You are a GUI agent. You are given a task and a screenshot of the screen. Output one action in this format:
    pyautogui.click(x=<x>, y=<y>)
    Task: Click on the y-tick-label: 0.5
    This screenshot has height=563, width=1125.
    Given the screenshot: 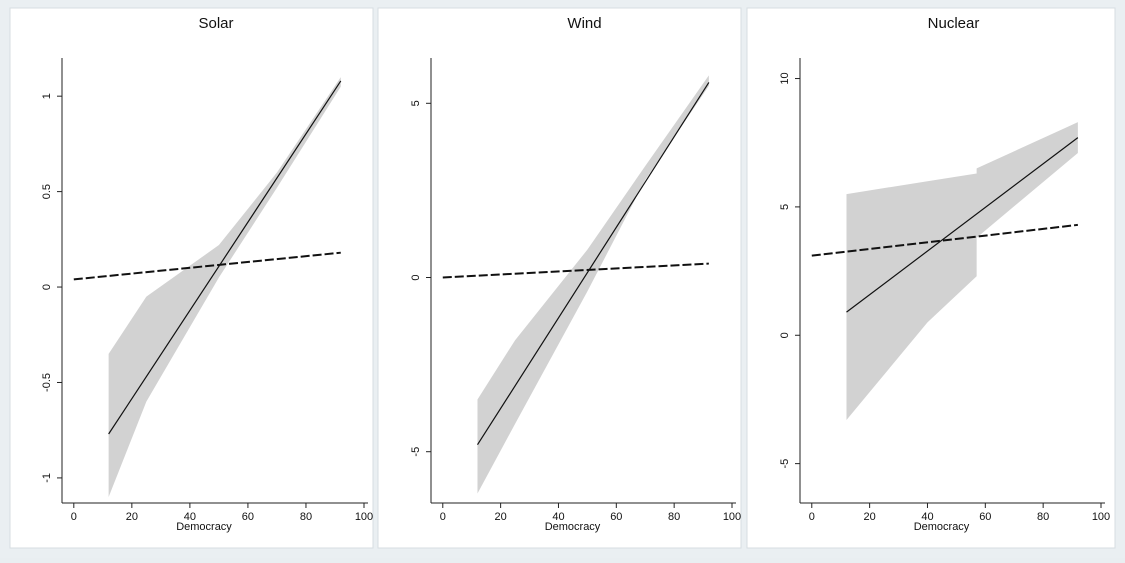 What is the action you would take?
    pyautogui.click(x=47, y=191)
    